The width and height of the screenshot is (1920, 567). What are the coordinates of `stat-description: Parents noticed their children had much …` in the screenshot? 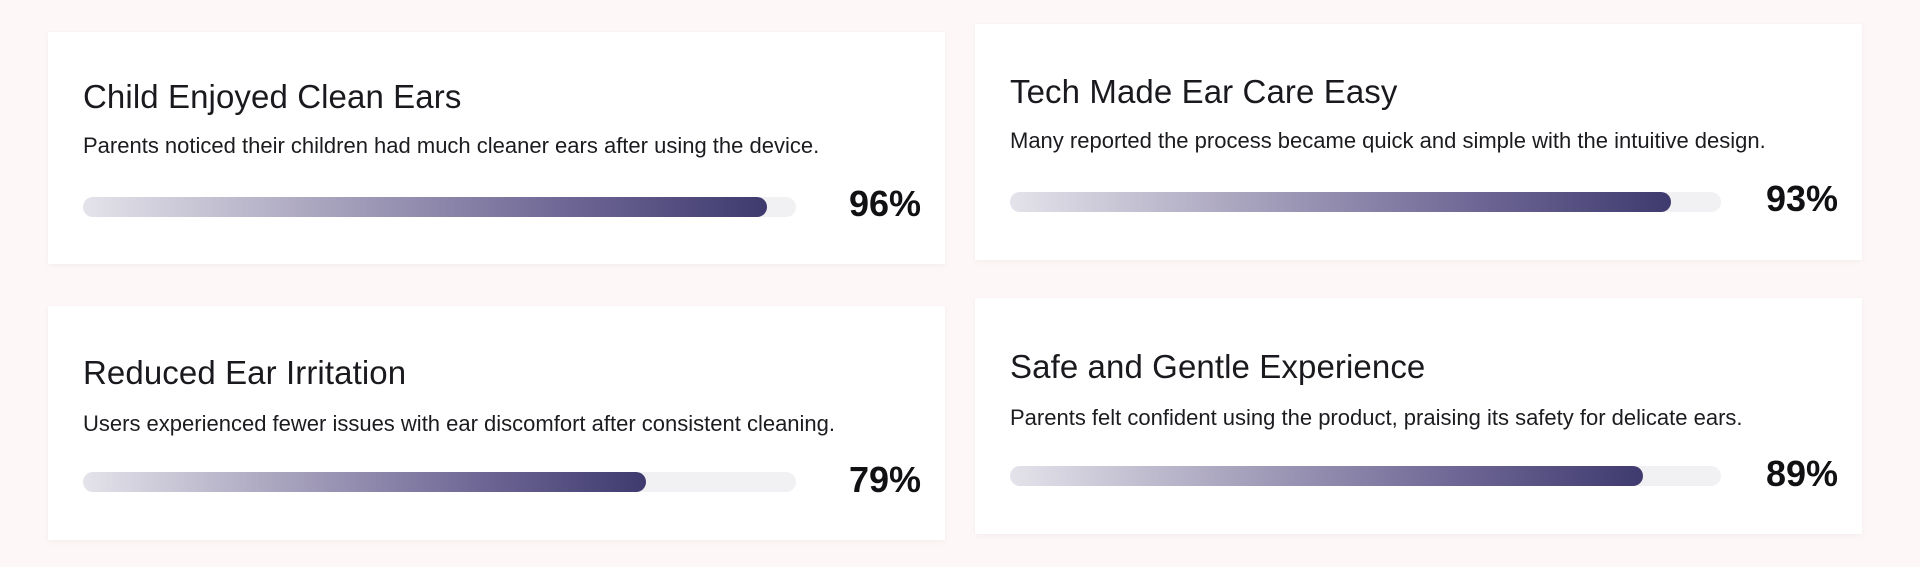 It's located at (451, 145).